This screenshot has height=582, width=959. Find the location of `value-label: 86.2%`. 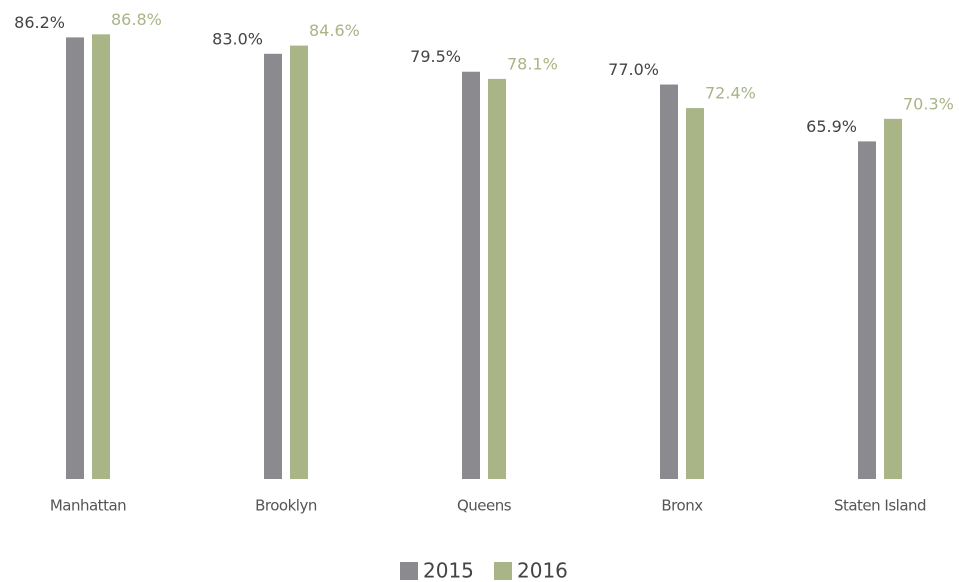

value-label: 86.2% is located at coordinates (39, 22).